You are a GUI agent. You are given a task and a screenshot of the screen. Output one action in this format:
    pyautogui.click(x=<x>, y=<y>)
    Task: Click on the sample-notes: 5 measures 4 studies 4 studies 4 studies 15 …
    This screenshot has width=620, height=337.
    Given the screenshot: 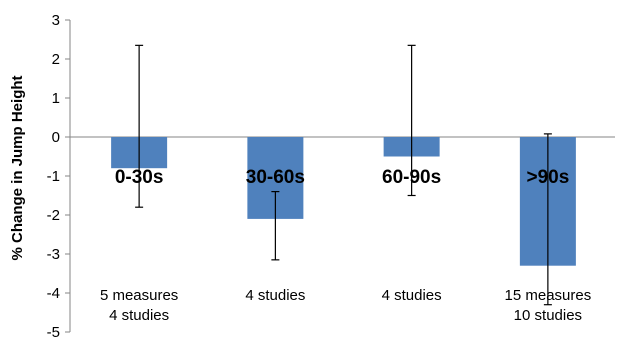 What is the action you would take?
    pyautogui.click(x=345, y=305)
    